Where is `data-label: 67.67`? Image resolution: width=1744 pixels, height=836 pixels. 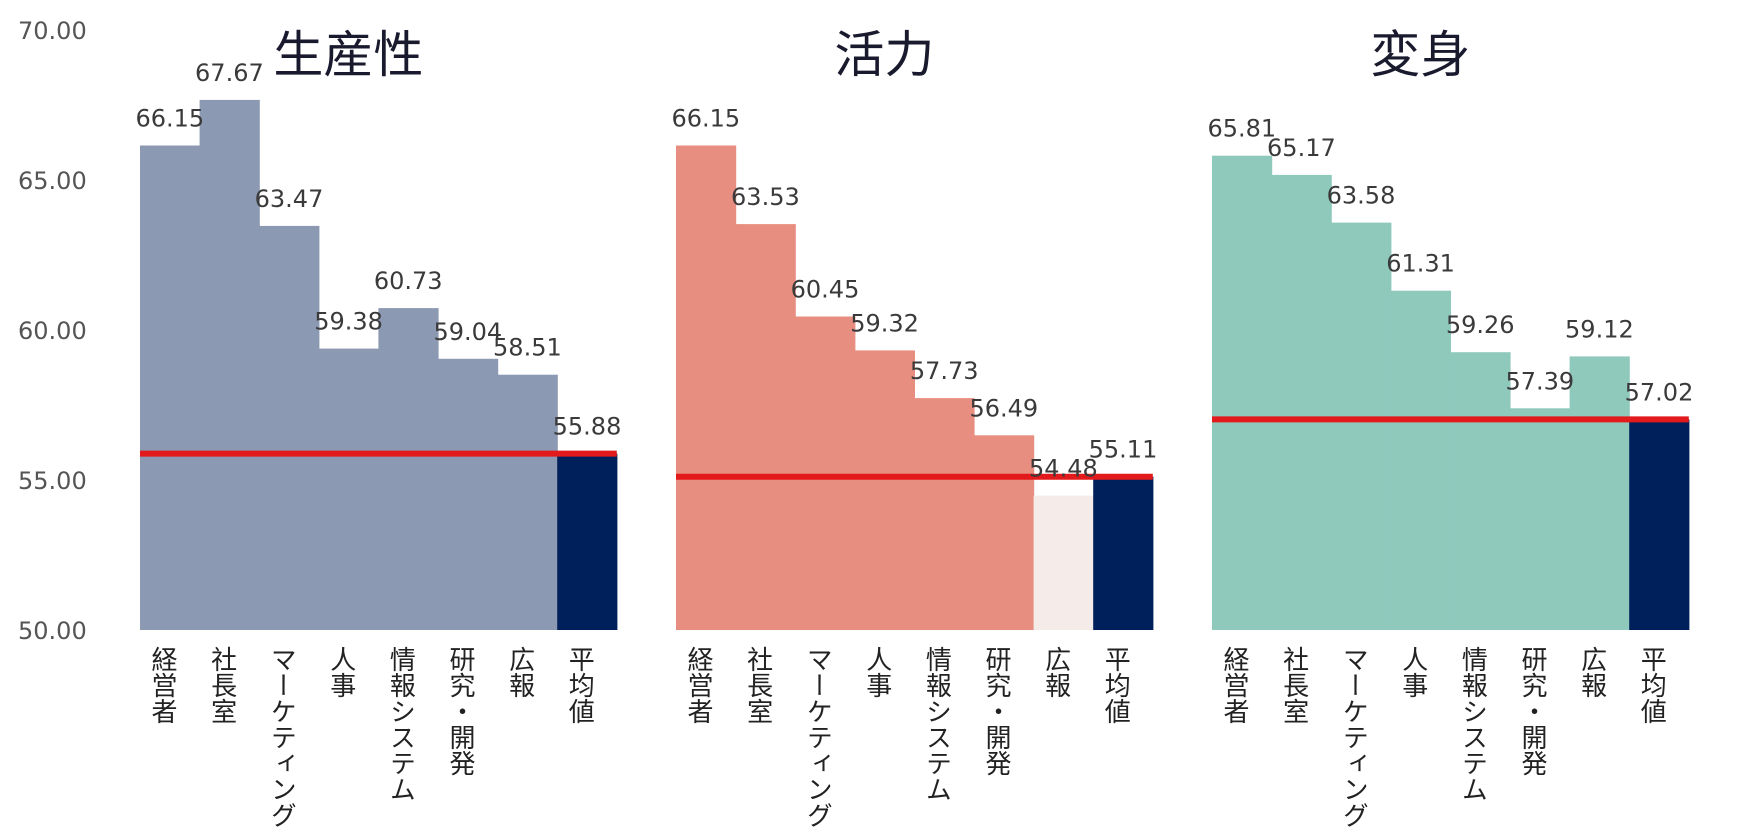 data-label: 67.67 is located at coordinates (229, 73).